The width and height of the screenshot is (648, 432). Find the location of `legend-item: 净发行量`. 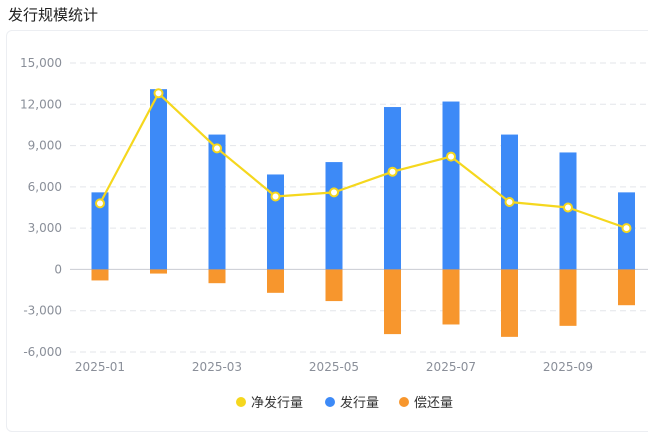

legend-item: 净发行量 is located at coordinates (269, 403).